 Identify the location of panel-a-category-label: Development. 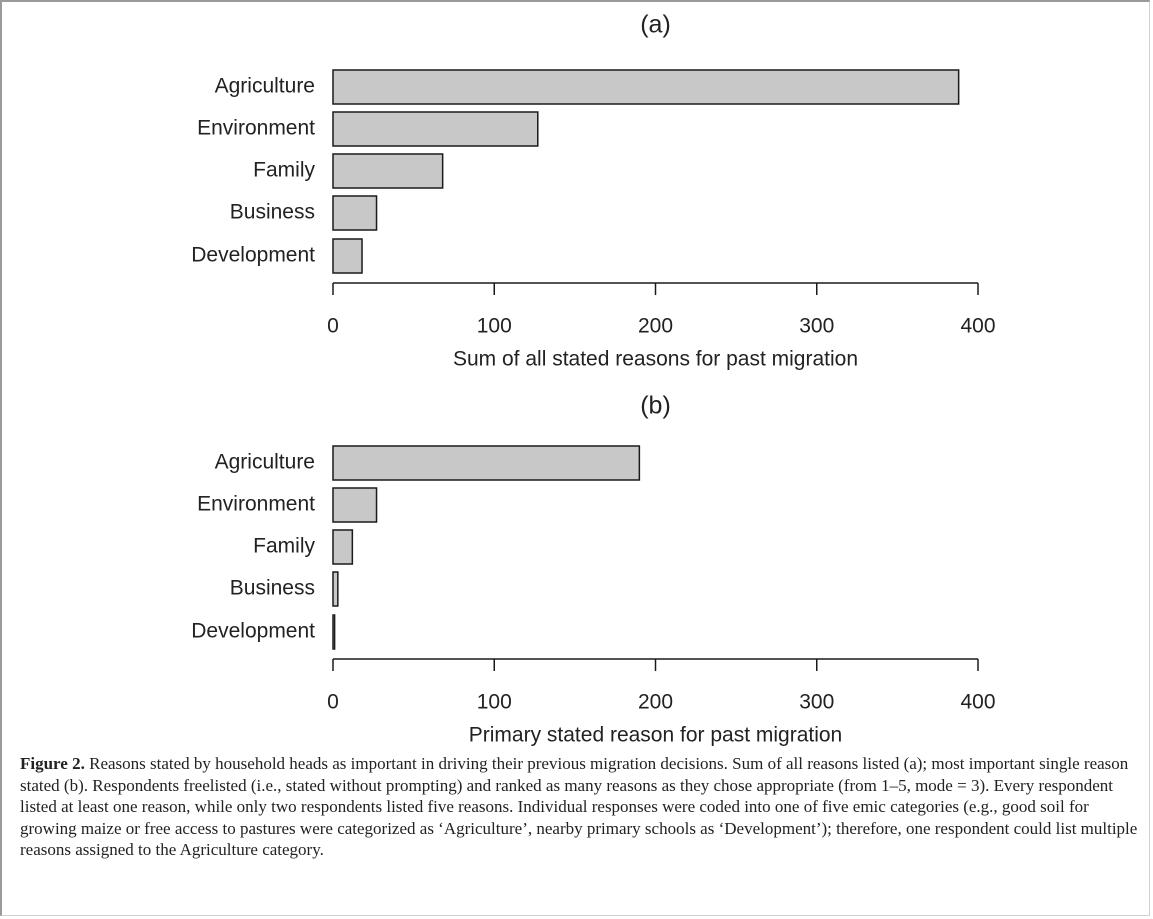
(253, 255).